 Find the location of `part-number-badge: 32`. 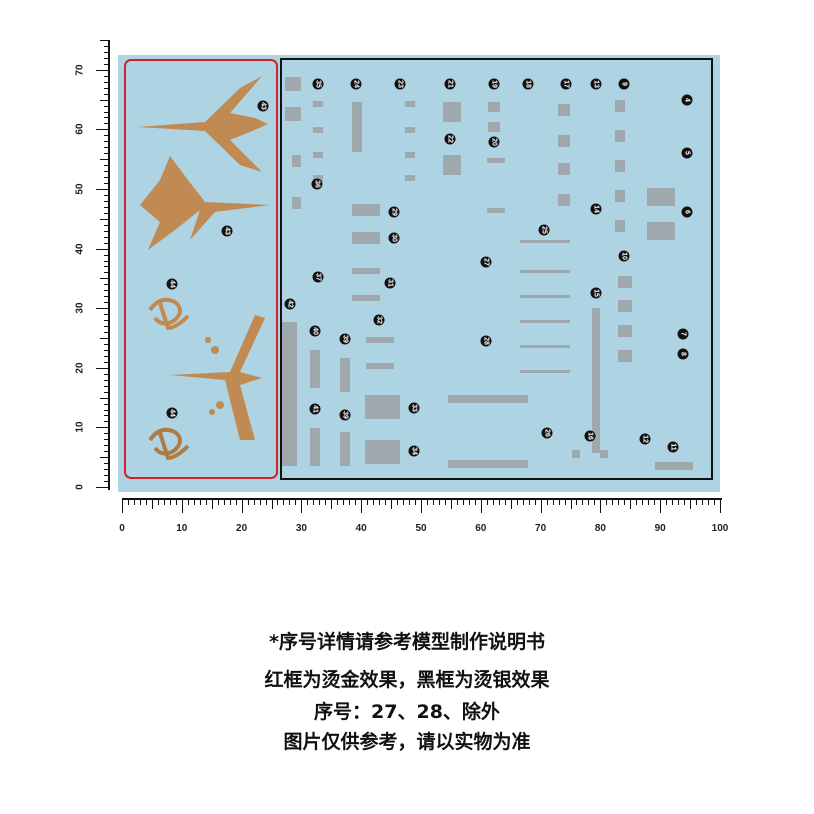

part-number-badge: 32 is located at coordinates (379, 320).